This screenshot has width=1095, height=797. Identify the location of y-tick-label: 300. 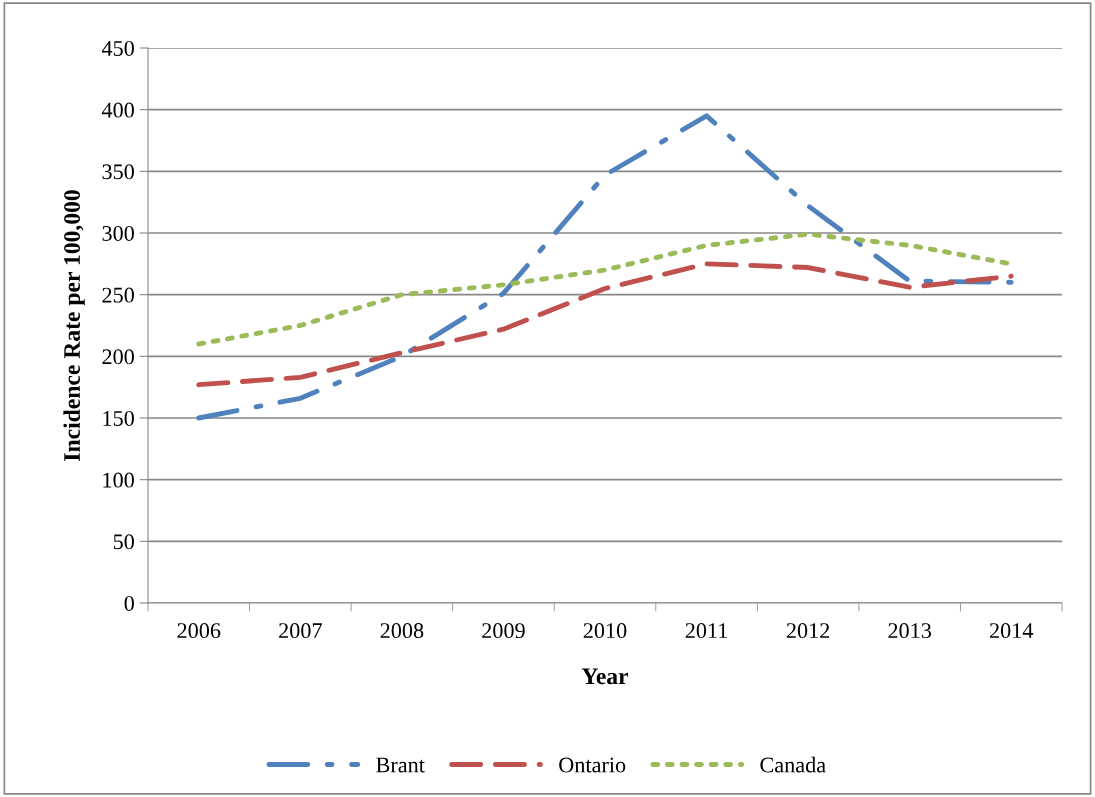
(118, 233).